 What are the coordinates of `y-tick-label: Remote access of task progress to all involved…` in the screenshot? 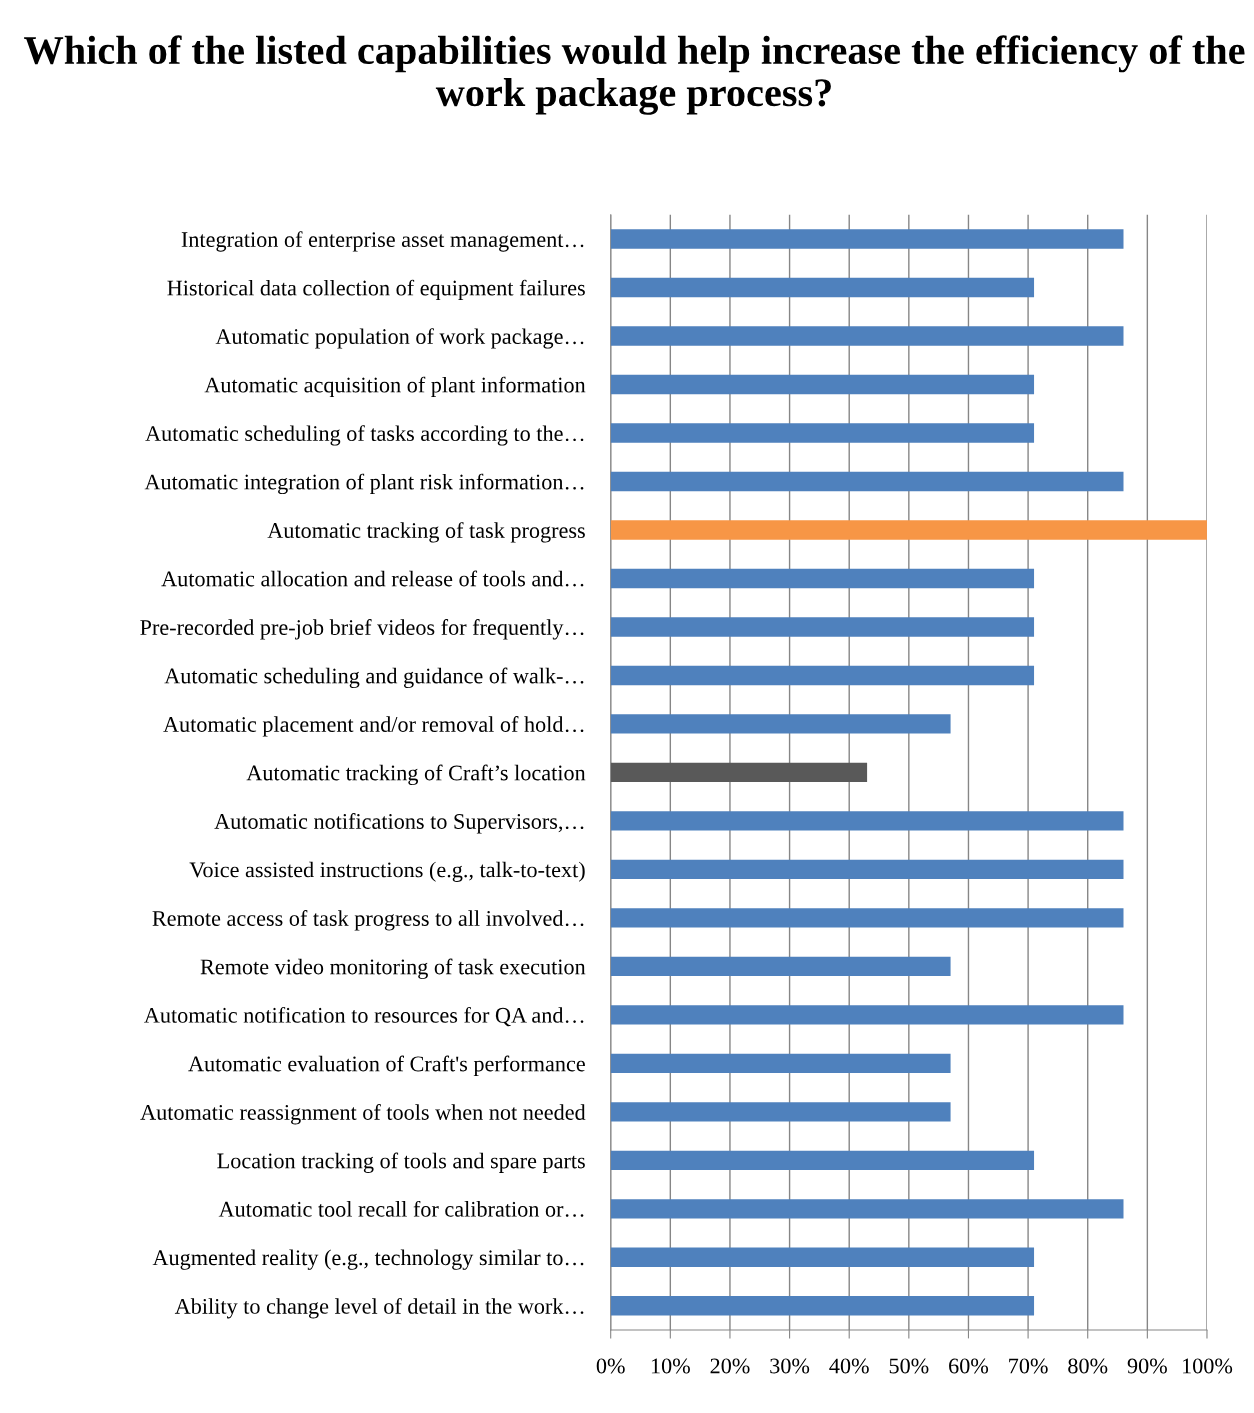 It's located at (368, 920).